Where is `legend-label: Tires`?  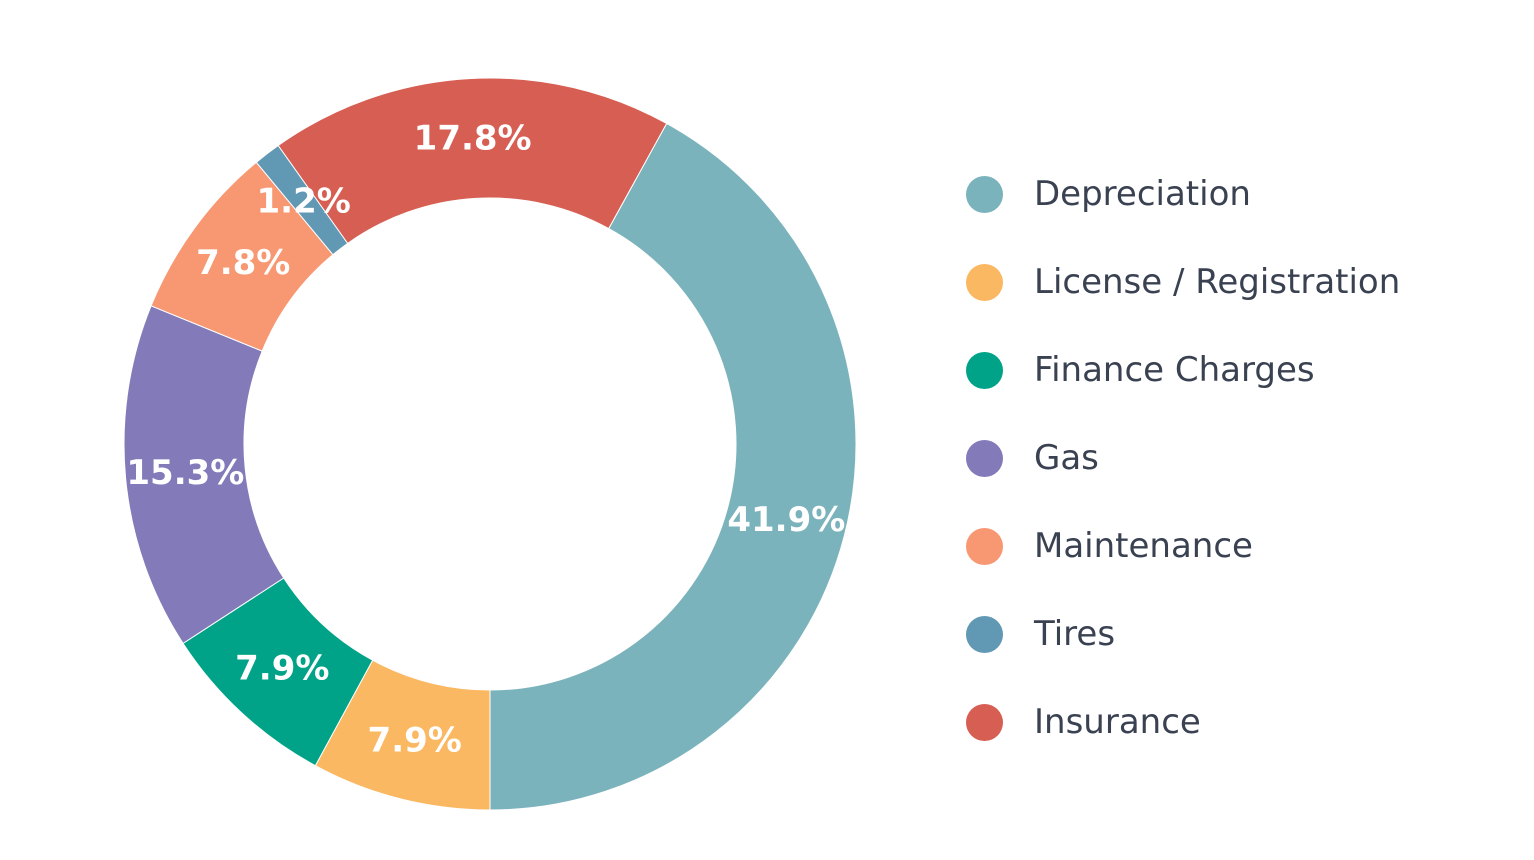 legend-label: Tires is located at coordinates (1075, 634).